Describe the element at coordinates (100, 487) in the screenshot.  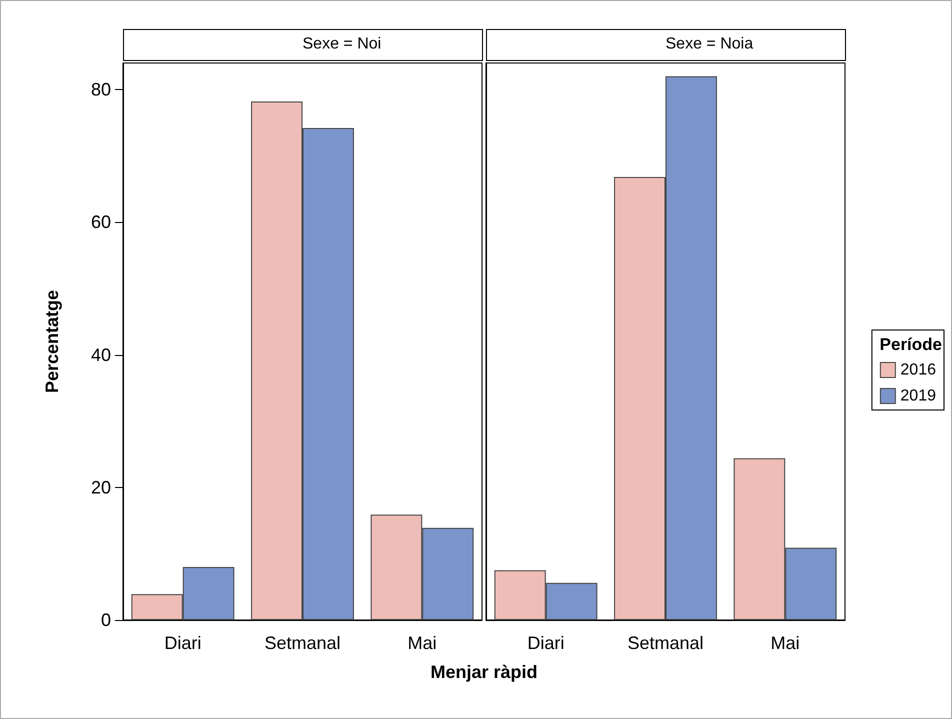
I see `y-tick-label: 20` at that location.